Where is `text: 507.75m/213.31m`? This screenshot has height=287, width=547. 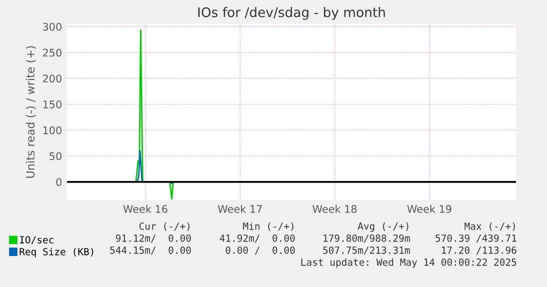 text: 507.75m/213.31m is located at coordinates (366, 250).